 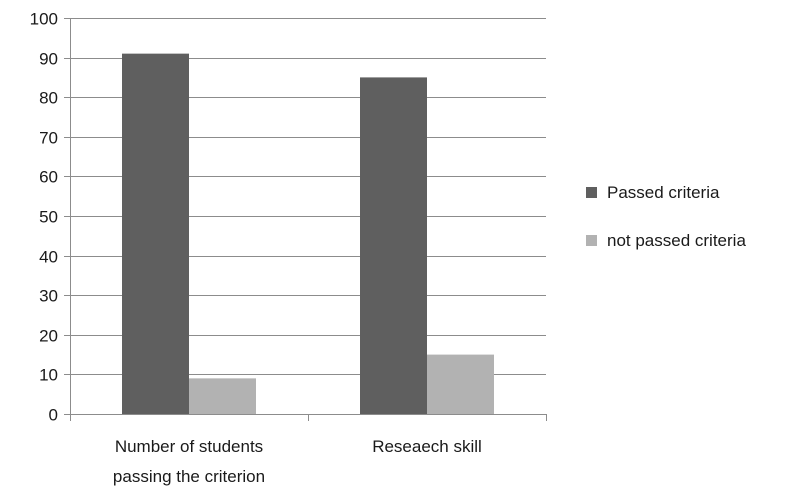 I want to click on x-category-label: passing the criterion, so click(x=189, y=476).